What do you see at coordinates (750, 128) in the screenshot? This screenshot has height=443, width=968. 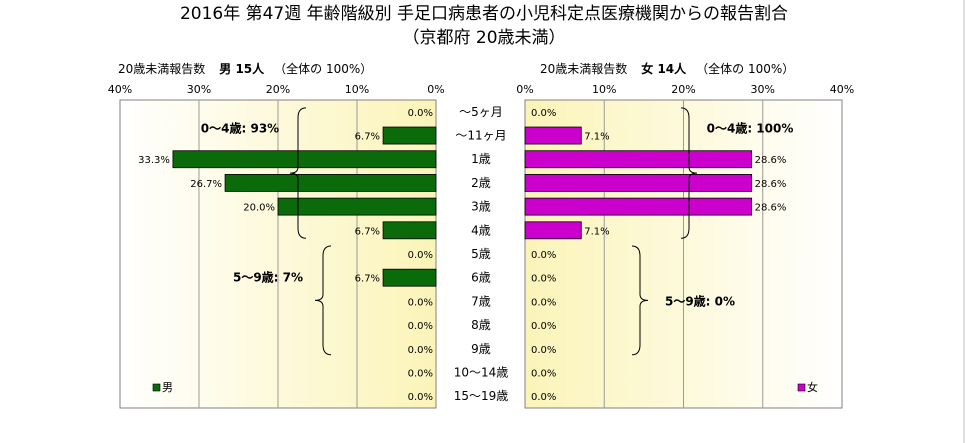 I see `female-bracket-annotation: 0～4歳: 100%` at bounding box center [750, 128].